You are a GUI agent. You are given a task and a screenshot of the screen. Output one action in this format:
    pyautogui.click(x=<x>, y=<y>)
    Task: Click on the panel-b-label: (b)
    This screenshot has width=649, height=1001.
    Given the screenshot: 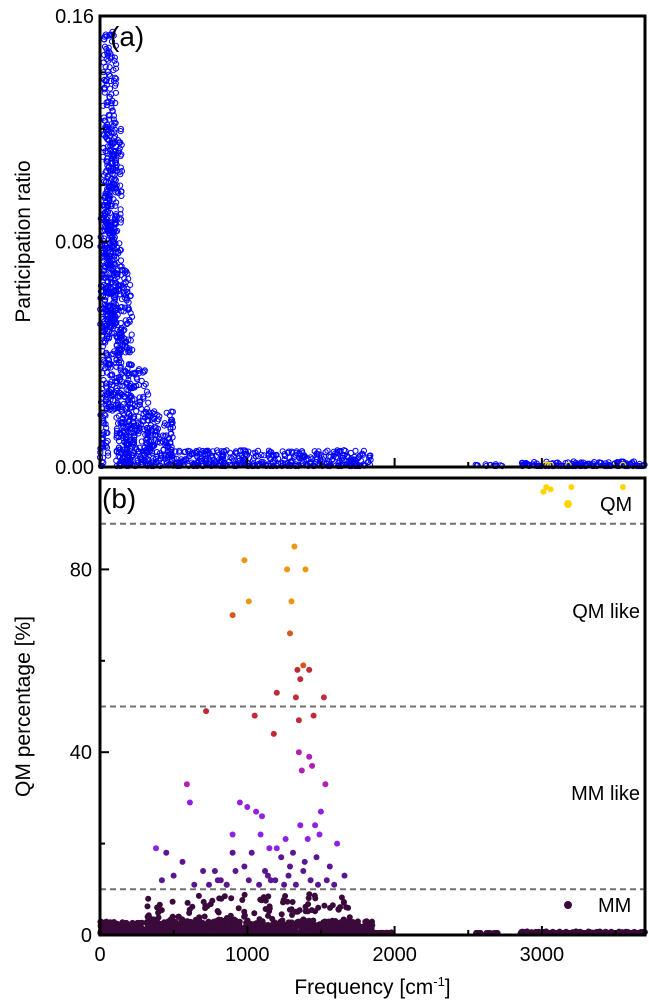 What is the action you would take?
    pyautogui.click(x=119, y=498)
    